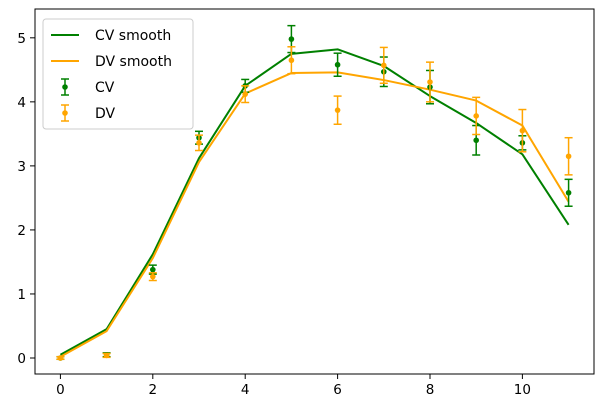 The width and height of the screenshot is (604, 416). I want to click on legend-item-cv-smooth: CV smooth, so click(111, 36).